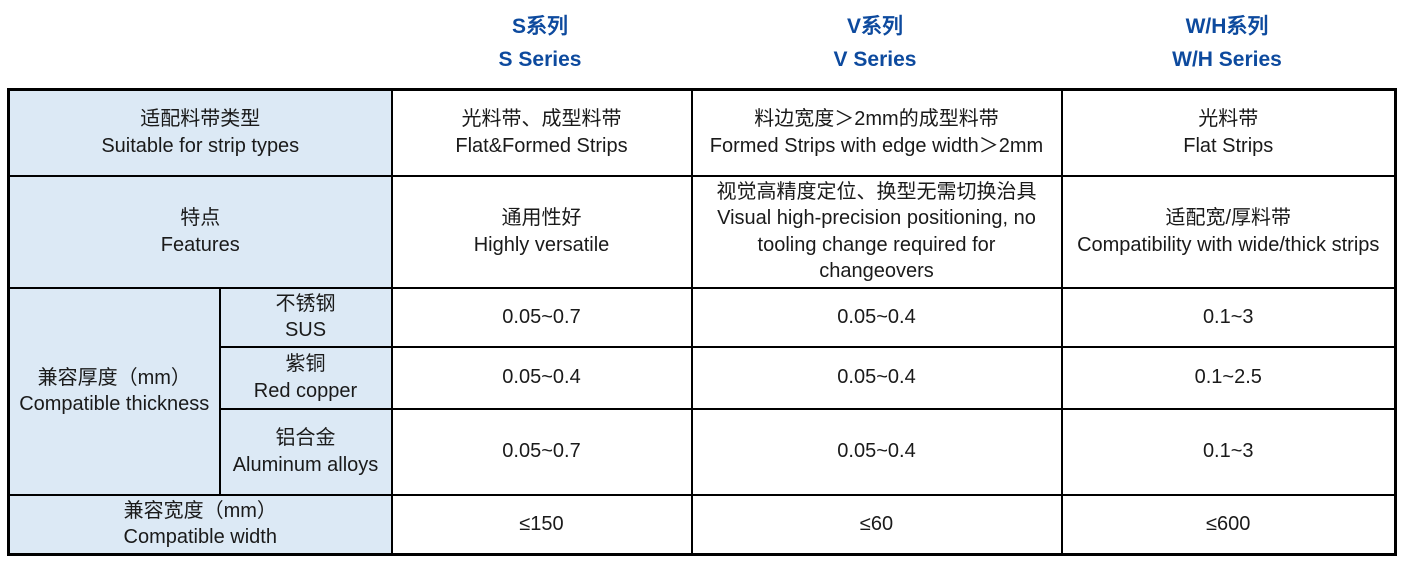  Describe the element at coordinates (305, 438) in the screenshot. I see `material-aluminum-zh: 铝合金` at that location.